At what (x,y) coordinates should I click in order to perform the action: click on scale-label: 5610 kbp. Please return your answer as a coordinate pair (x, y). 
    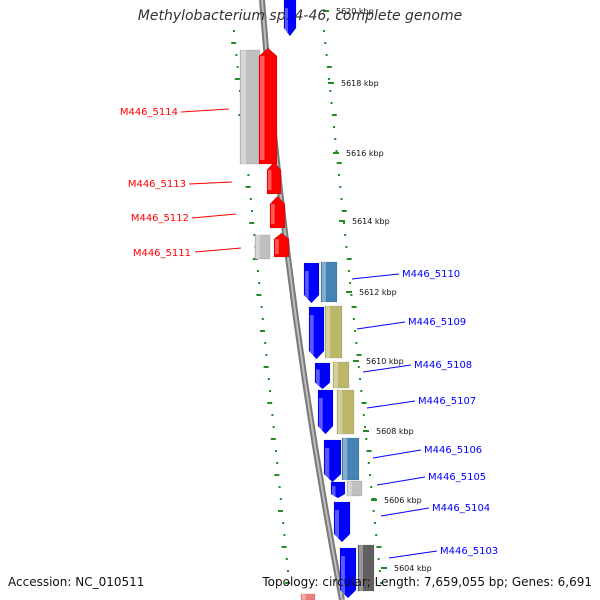
    Looking at the image, I should click on (385, 361).